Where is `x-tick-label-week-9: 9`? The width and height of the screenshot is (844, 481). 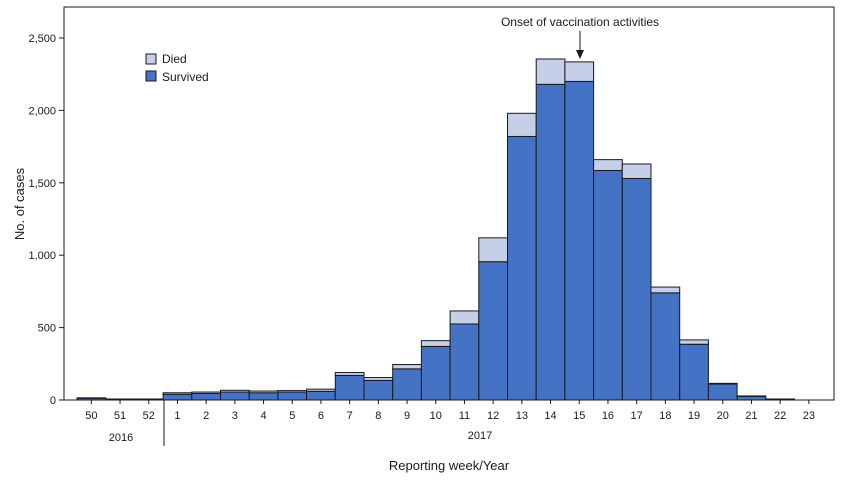 x-tick-label-week-9: 9 is located at coordinates (407, 416).